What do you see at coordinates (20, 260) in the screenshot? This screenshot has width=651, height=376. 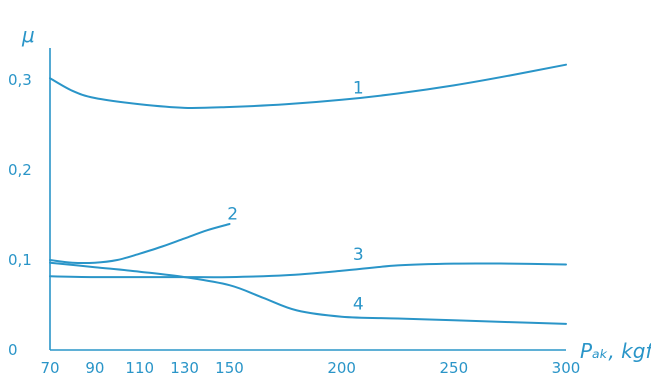 I see `y-tick-label-1: 0,1` at bounding box center [20, 260].